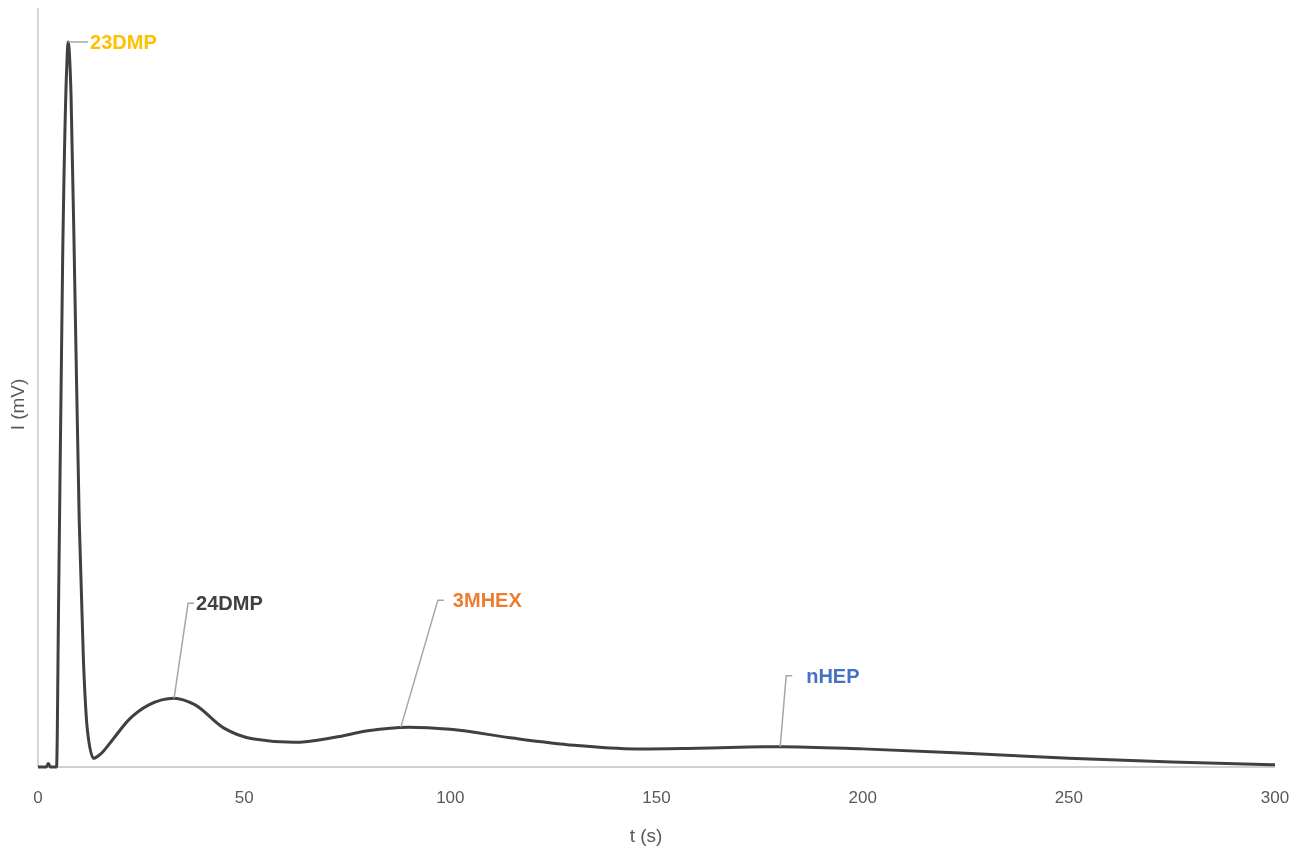 The height and width of the screenshot is (854, 1306). I want to click on x-tick-label: 0, so click(38, 797).